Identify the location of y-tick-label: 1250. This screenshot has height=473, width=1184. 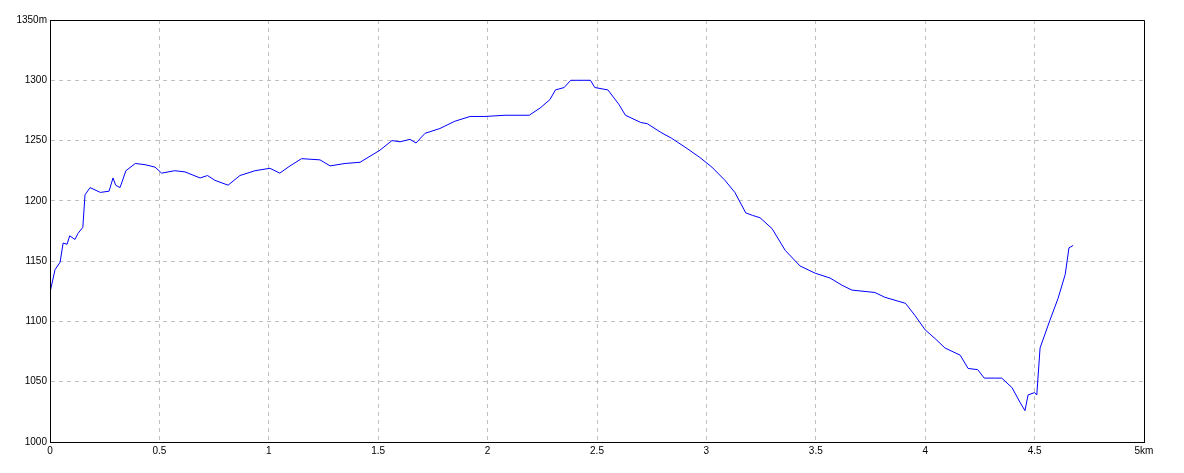
(36, 140).